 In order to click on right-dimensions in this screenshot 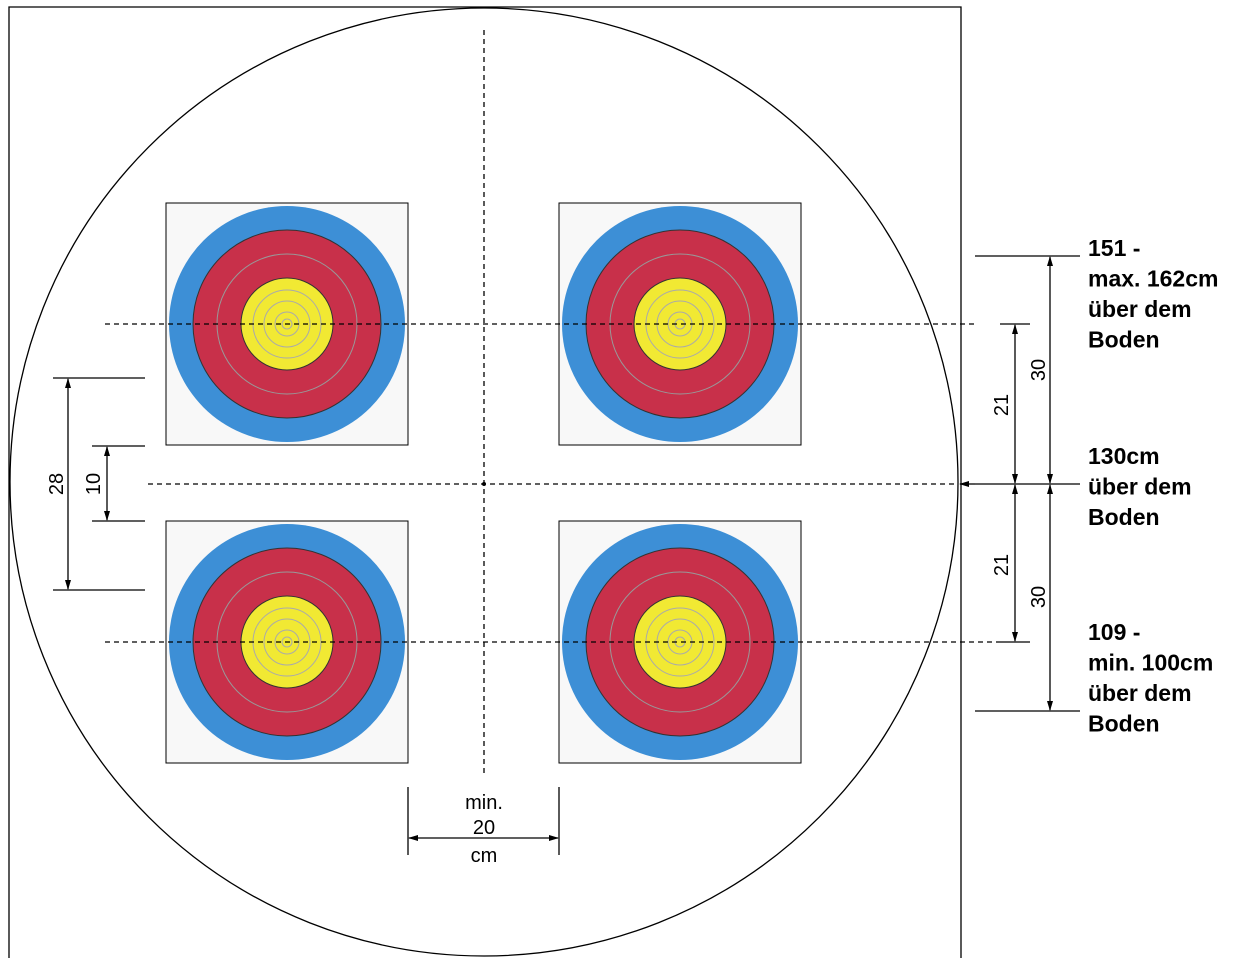, I will do `click(1027, 483)`.